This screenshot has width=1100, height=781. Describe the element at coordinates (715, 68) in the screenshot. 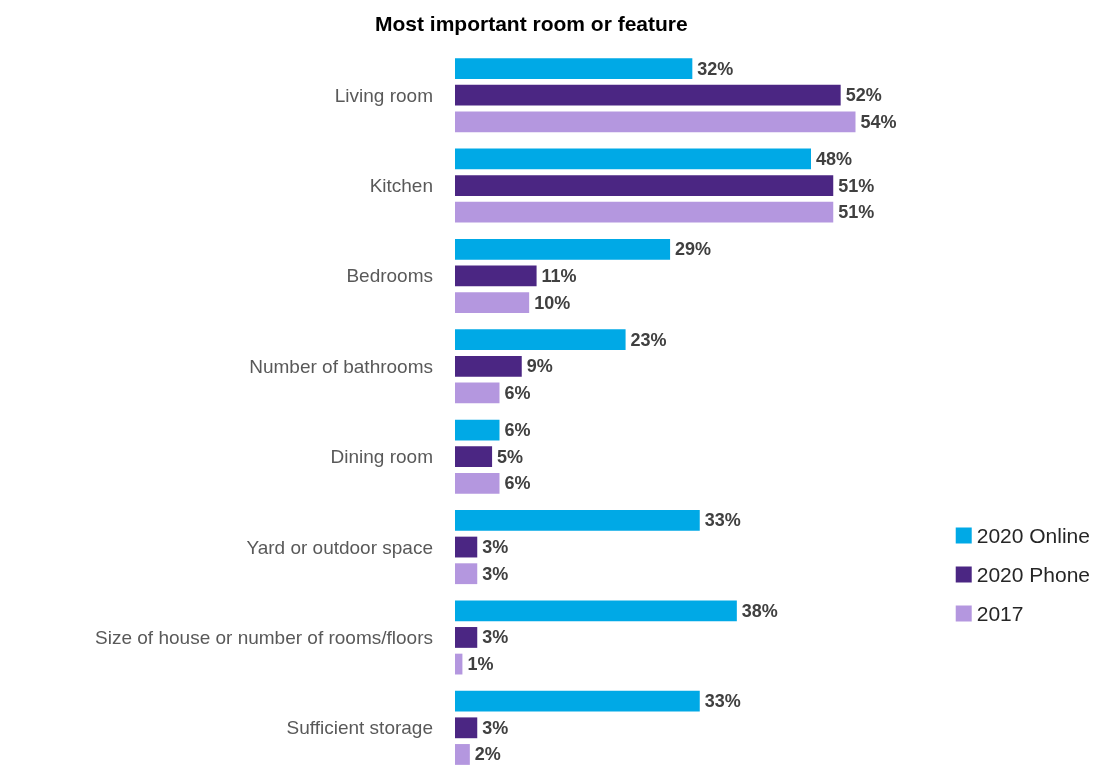

I see `data-label: 32%` at that location.